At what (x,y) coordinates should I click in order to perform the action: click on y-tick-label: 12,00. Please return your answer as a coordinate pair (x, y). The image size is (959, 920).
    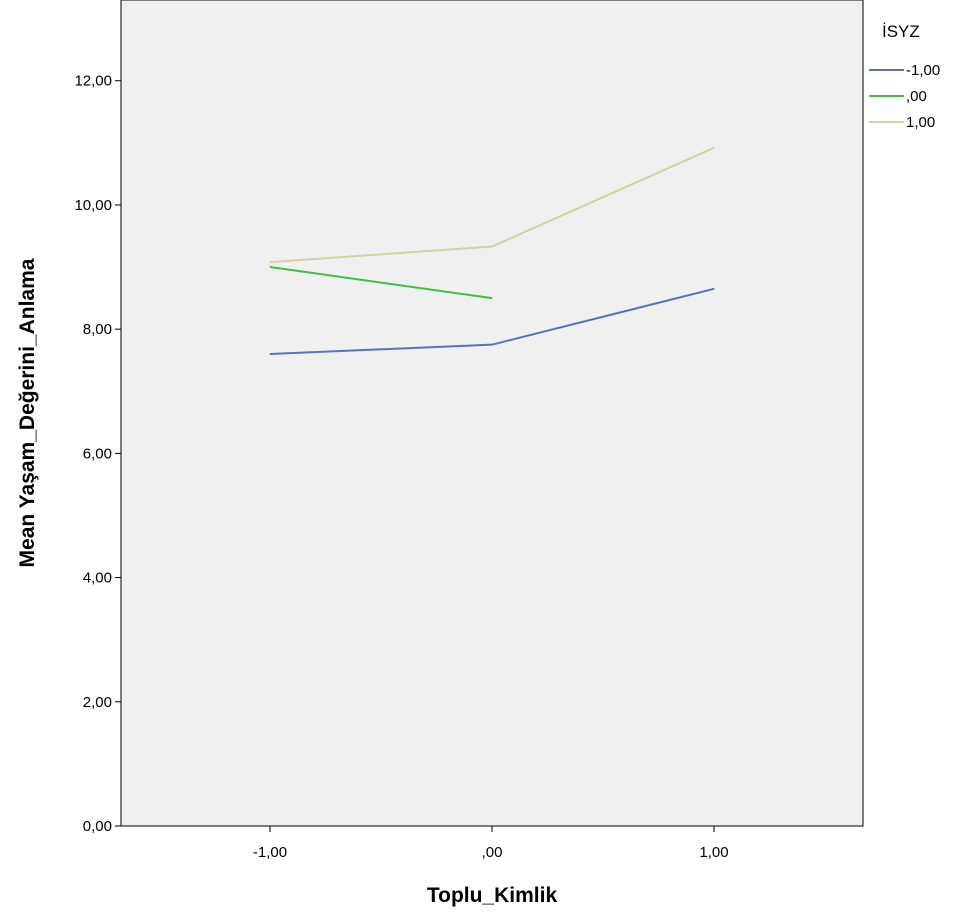
    Looking at the image, I should click on (93, 81).